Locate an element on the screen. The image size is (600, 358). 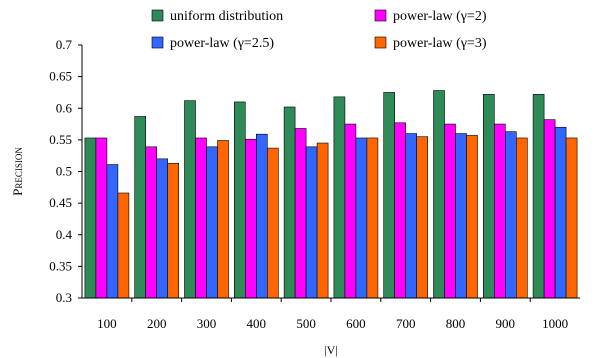
y-tick-label: 0.5 is located at coordinates (64, 171).